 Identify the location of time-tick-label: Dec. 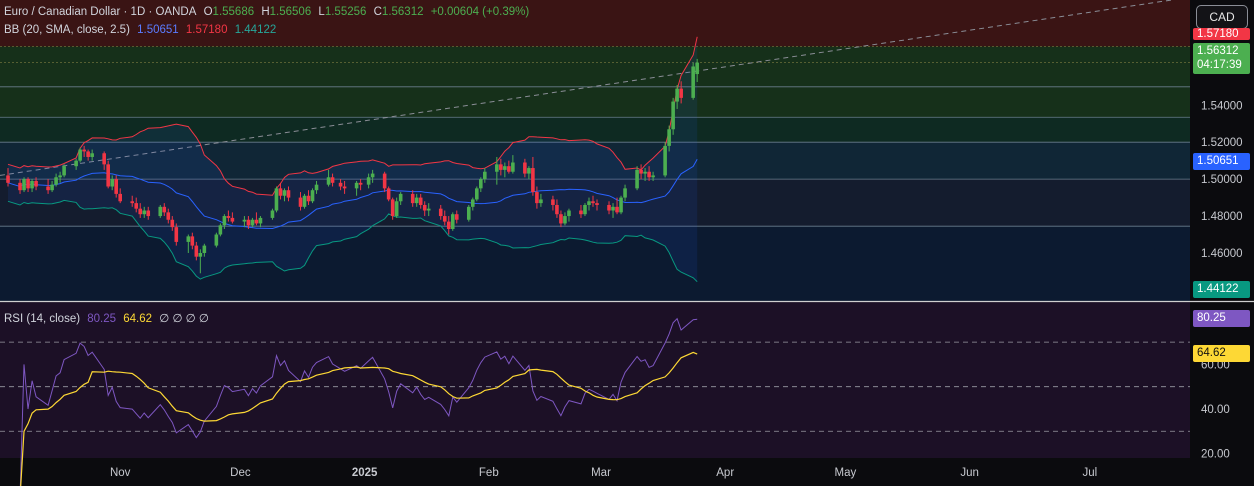
(240, 473).